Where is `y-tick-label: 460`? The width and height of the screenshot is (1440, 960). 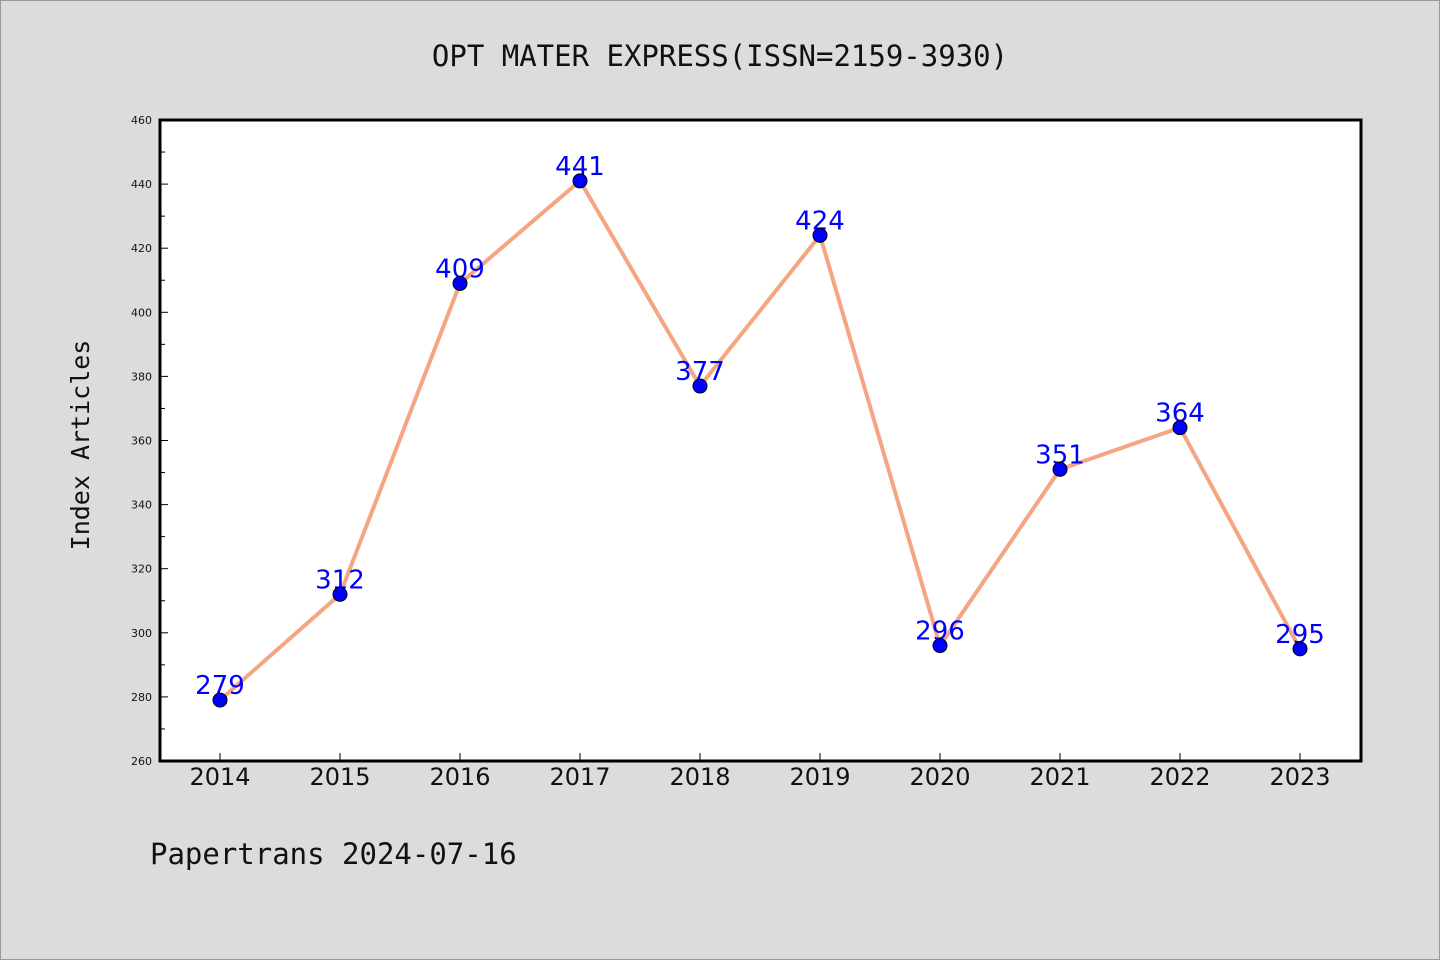
y-tick-label: 460 is located at coordinates (141, 120).